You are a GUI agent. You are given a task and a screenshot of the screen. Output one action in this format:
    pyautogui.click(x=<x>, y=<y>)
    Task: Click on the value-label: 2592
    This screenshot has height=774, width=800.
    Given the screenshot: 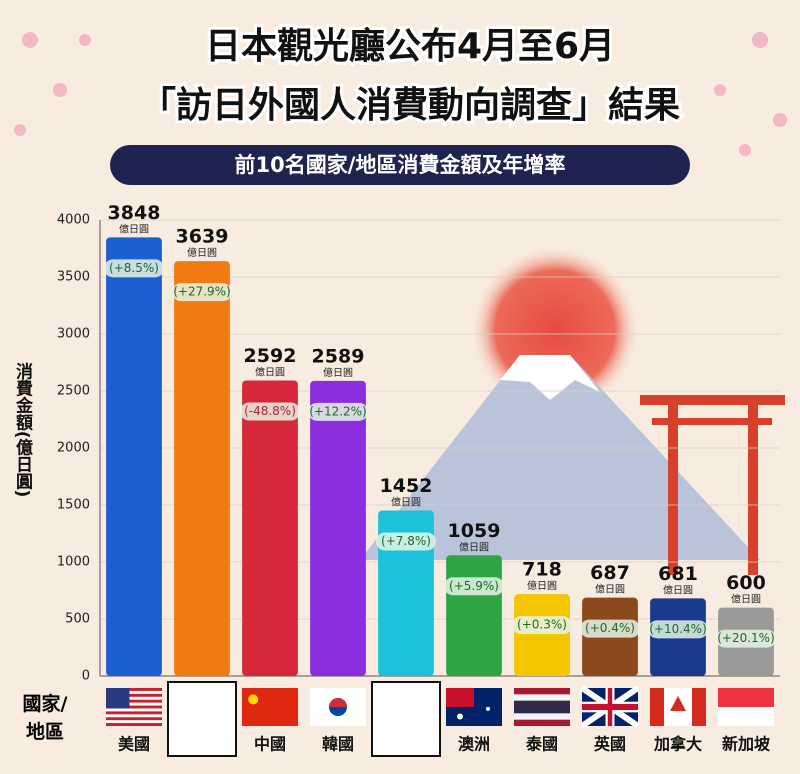 What is the action you would take?
    pyautogui.click(x=270, y=356)
    